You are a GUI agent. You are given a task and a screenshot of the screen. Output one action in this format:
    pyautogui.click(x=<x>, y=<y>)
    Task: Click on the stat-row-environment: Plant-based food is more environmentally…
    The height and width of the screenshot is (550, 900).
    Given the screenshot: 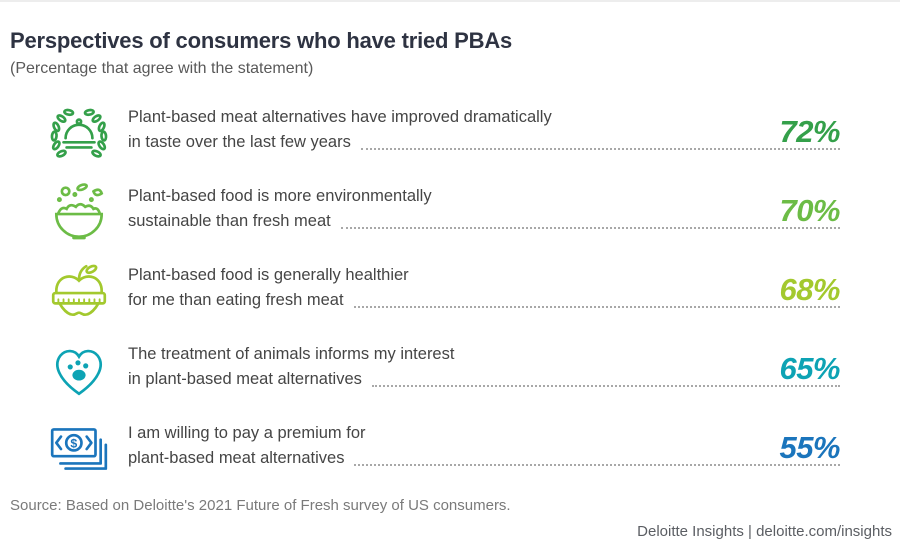 What is the action you would take?
    pyautogui.click(x=443, y=212)
    